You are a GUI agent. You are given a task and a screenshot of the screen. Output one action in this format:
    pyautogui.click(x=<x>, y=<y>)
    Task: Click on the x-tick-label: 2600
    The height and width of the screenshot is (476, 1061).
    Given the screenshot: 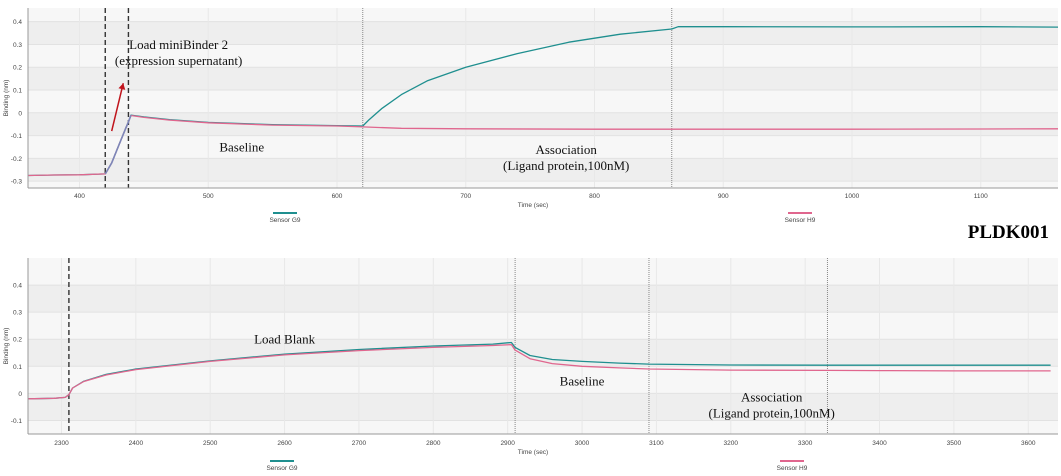 What is the action you would take?
    pyautogui.click(x=284, y=443)
    